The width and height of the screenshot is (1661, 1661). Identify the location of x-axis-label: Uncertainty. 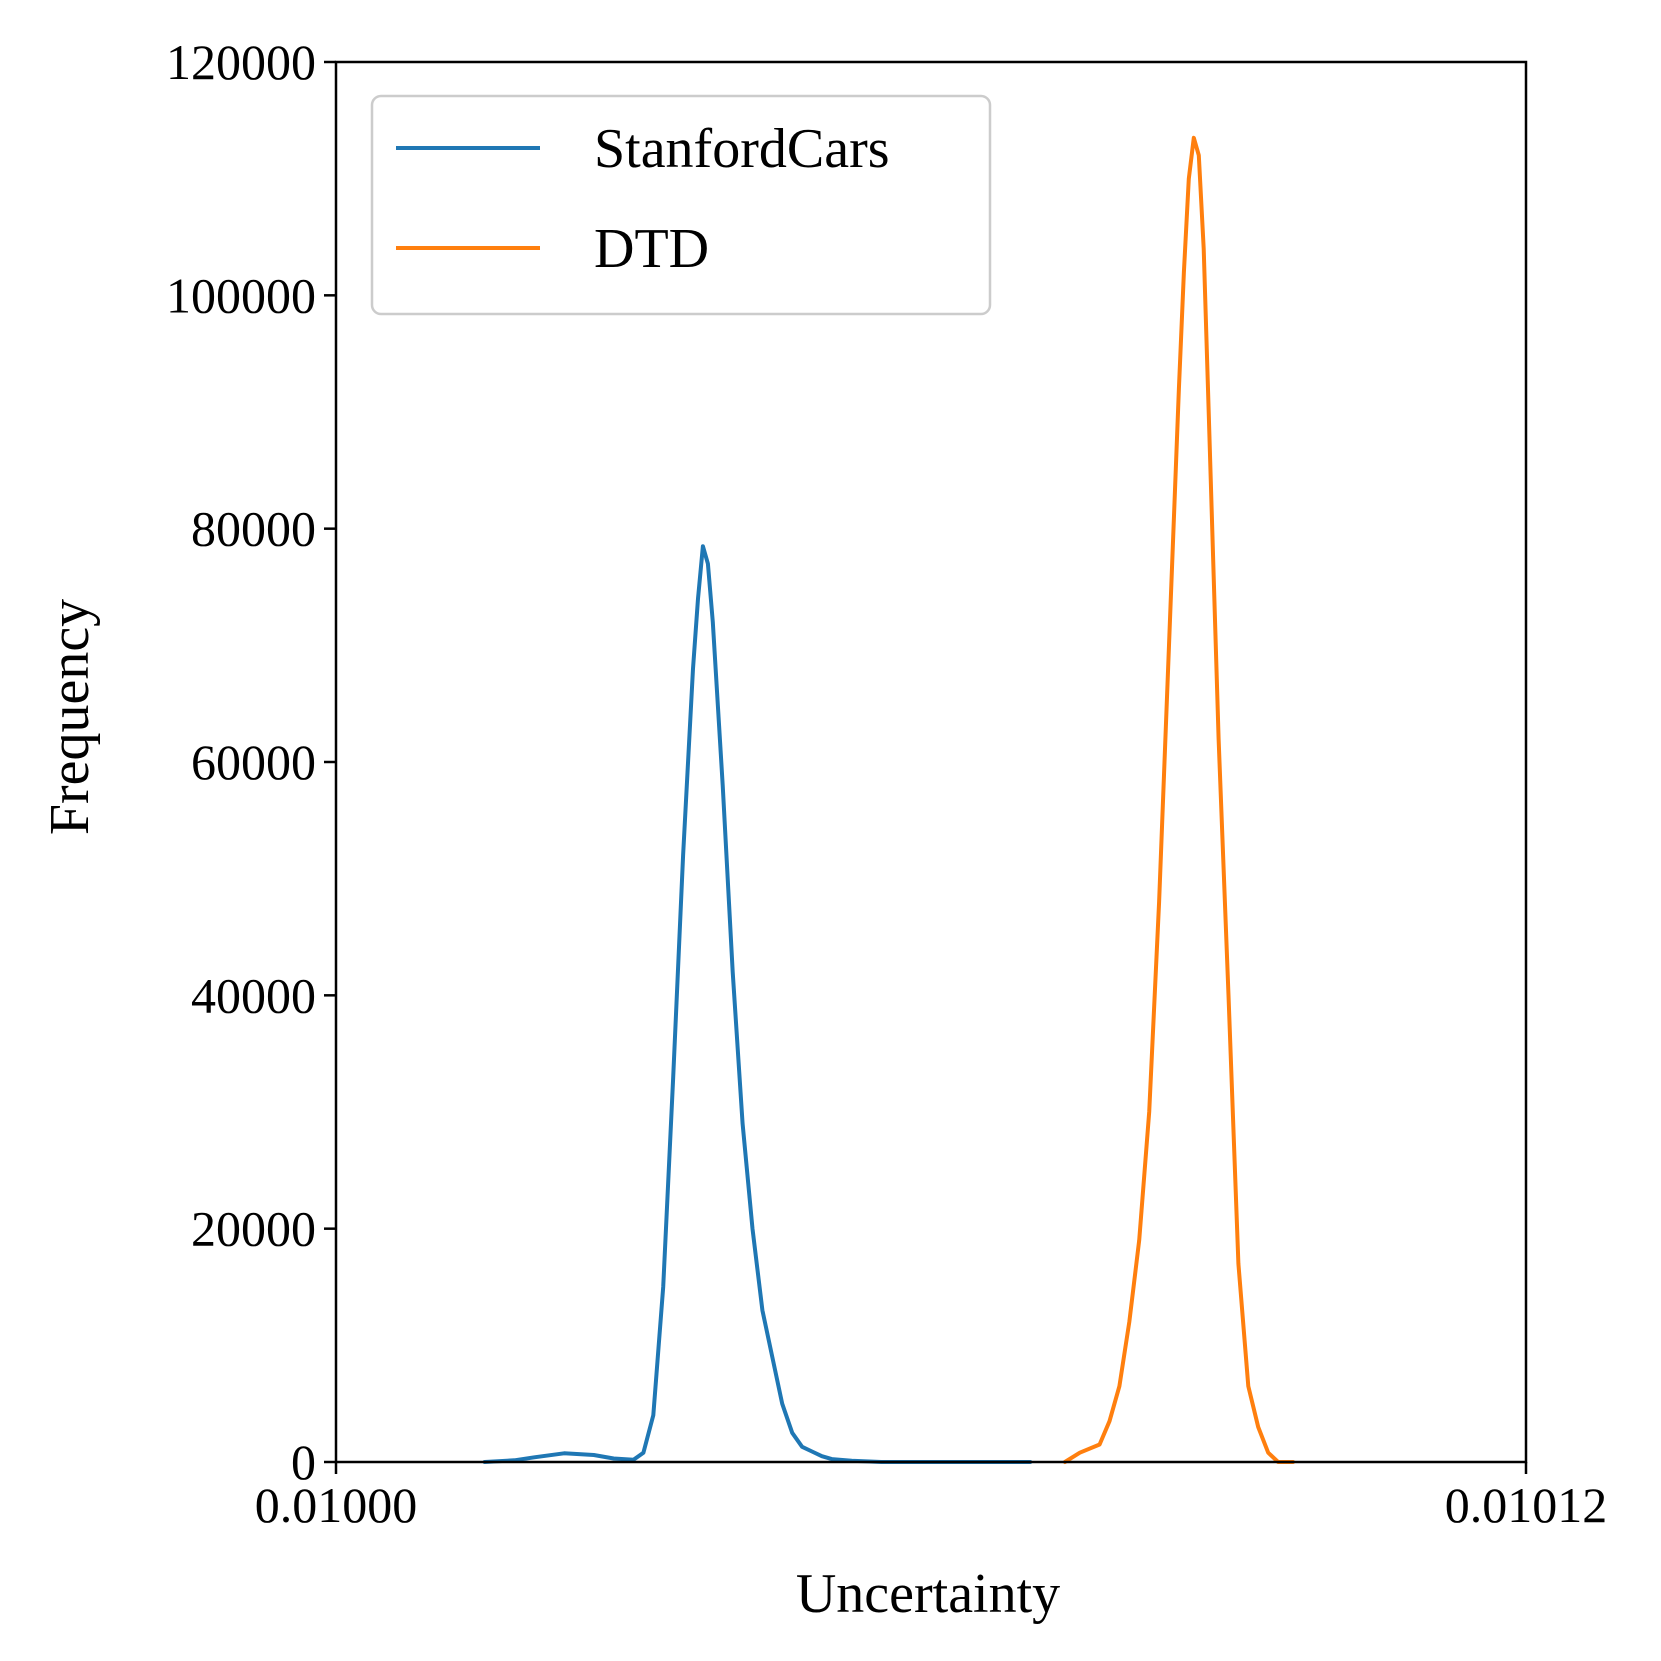
(928, 1594).